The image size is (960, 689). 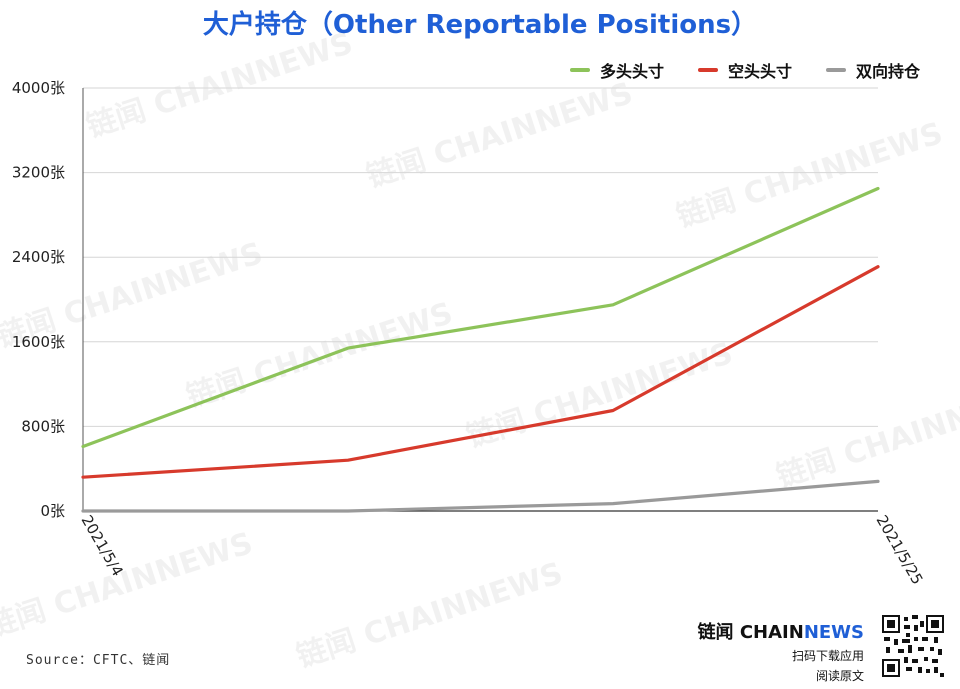 What do you see at coordinates (827, 656) in the screenshot?
I see `brand-line-download: 扫码下载应用` at bounding box center [827, 656].